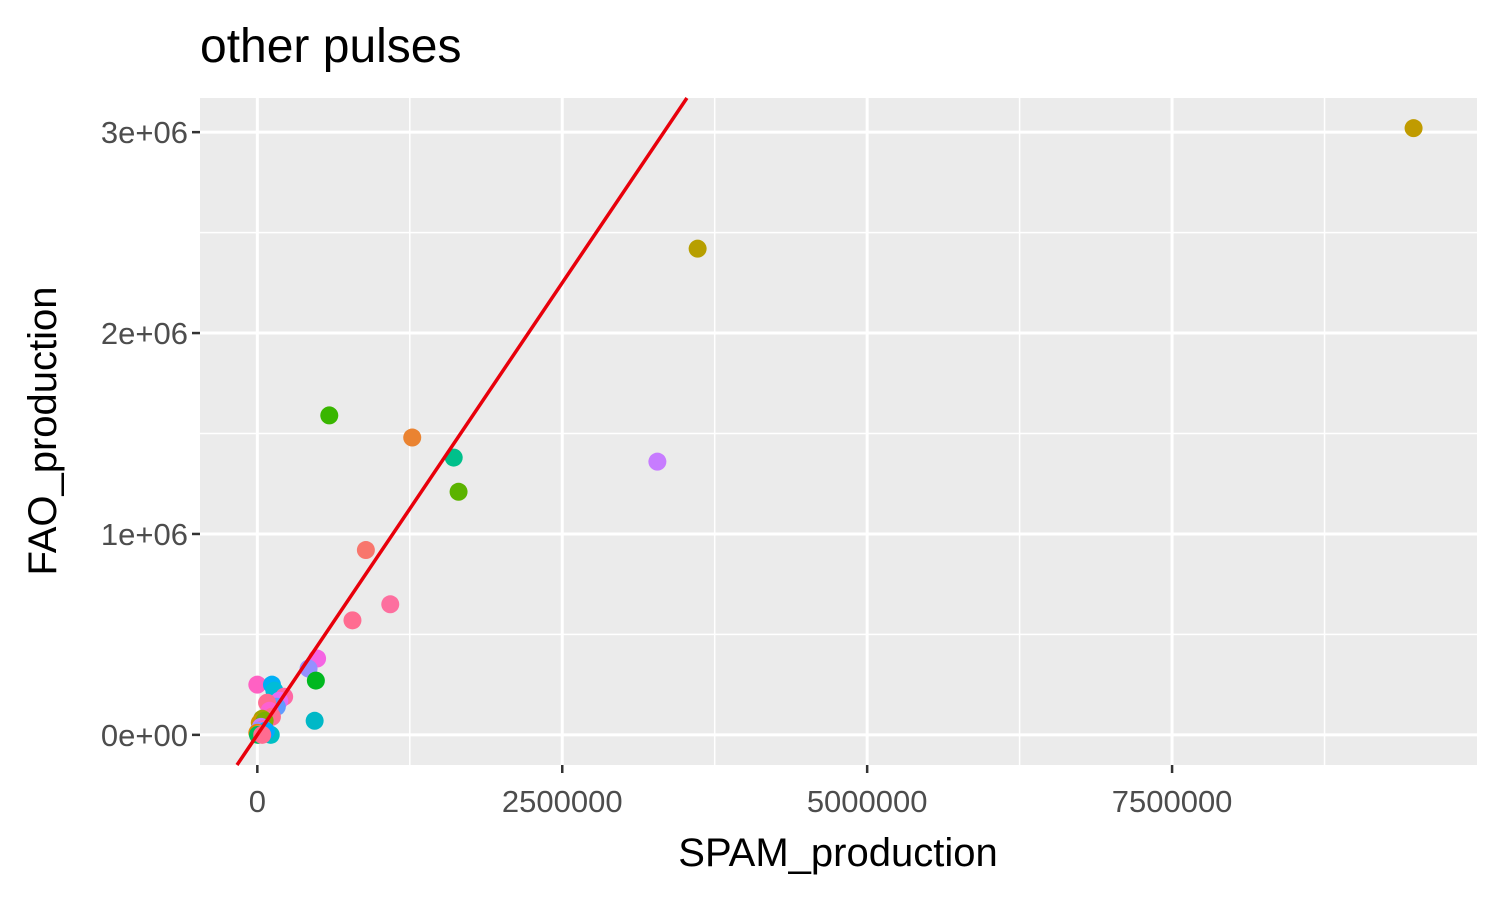 Image resolution: width=1500 pixels, height=900 pixels. I want to click on x-tick-label: 7500000, so click(1172, 801).